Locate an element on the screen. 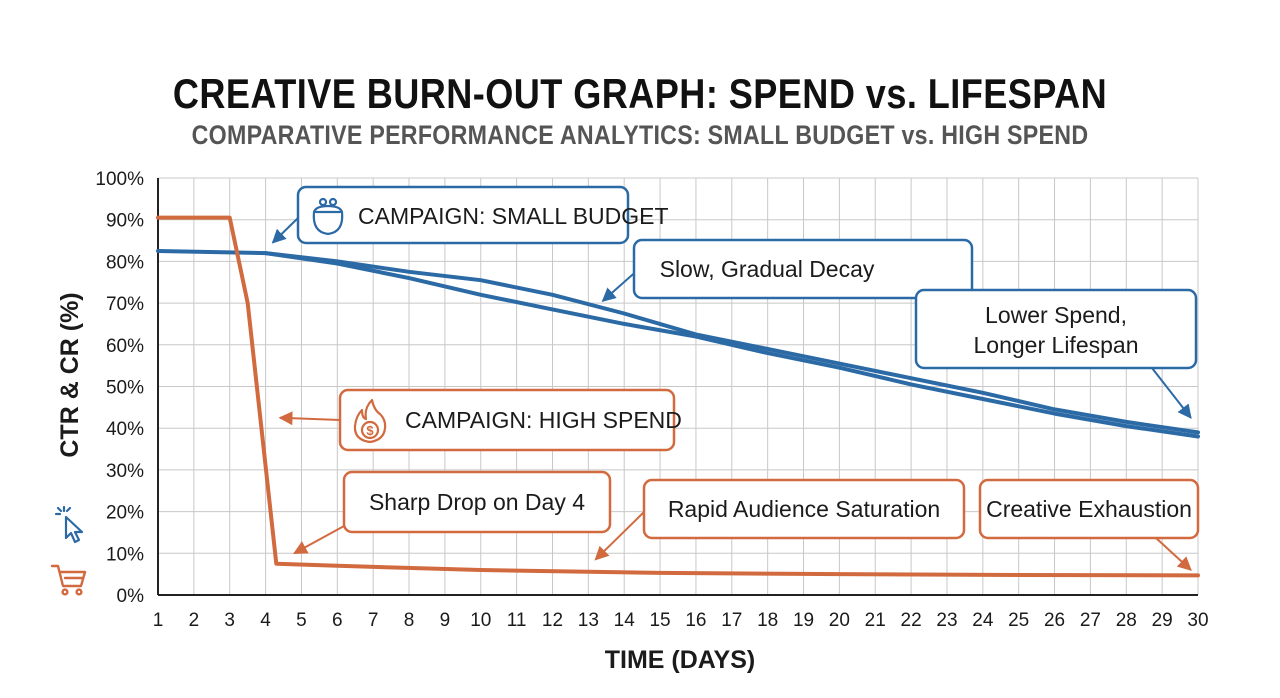  callout-label: Rapid Audience Saturation is located at coordinates (804, 509).